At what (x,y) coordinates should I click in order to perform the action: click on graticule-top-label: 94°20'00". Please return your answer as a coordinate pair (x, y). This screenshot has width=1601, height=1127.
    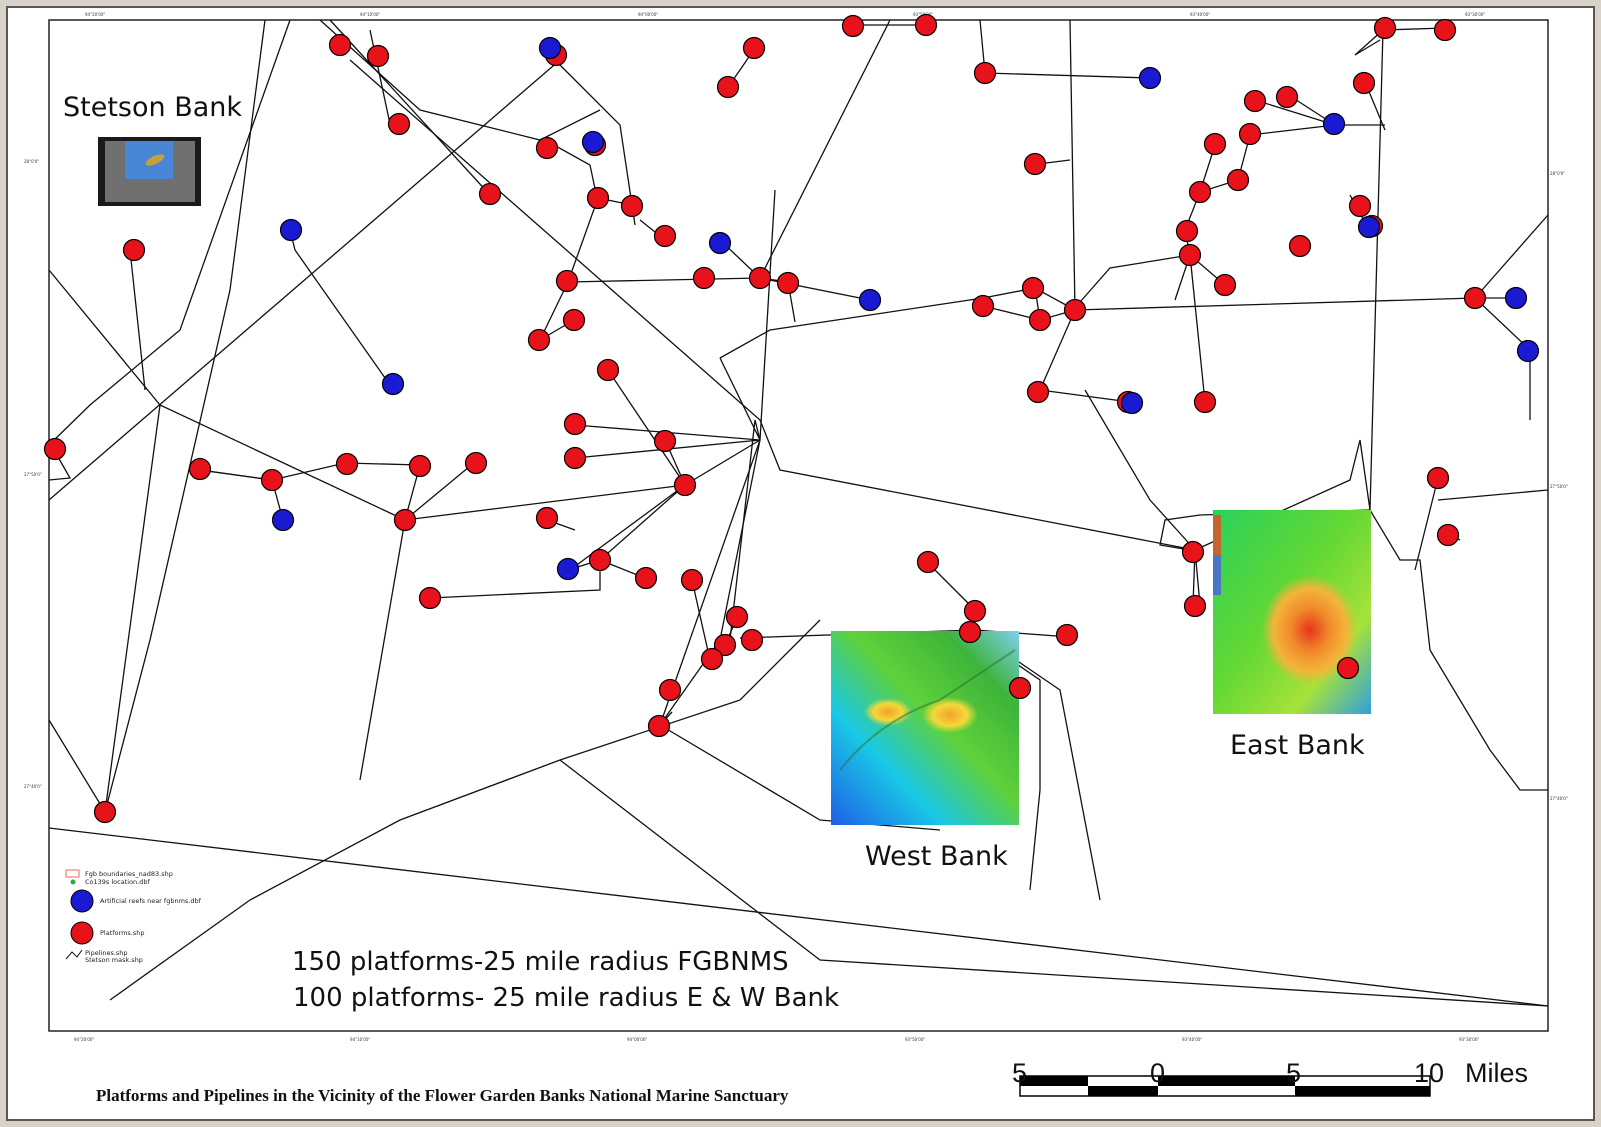
    Looking at the image, I should click on (95, 14).